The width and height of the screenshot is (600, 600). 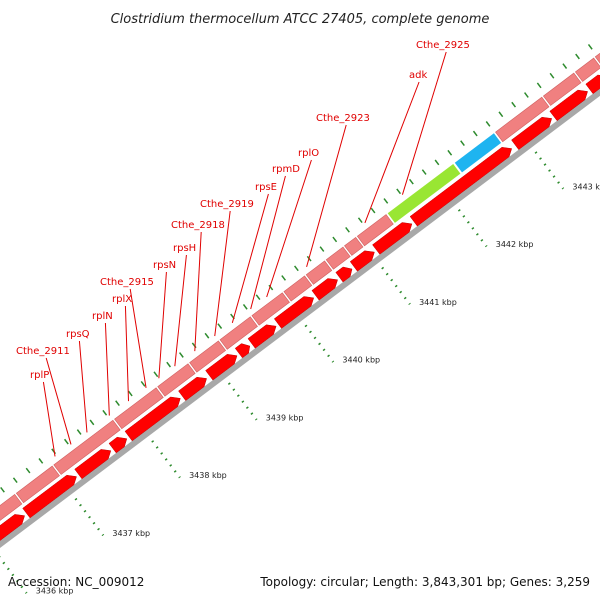 I want to click on gene-label-cthe_2925: Cthe_2925, so click(x=443, y=45).